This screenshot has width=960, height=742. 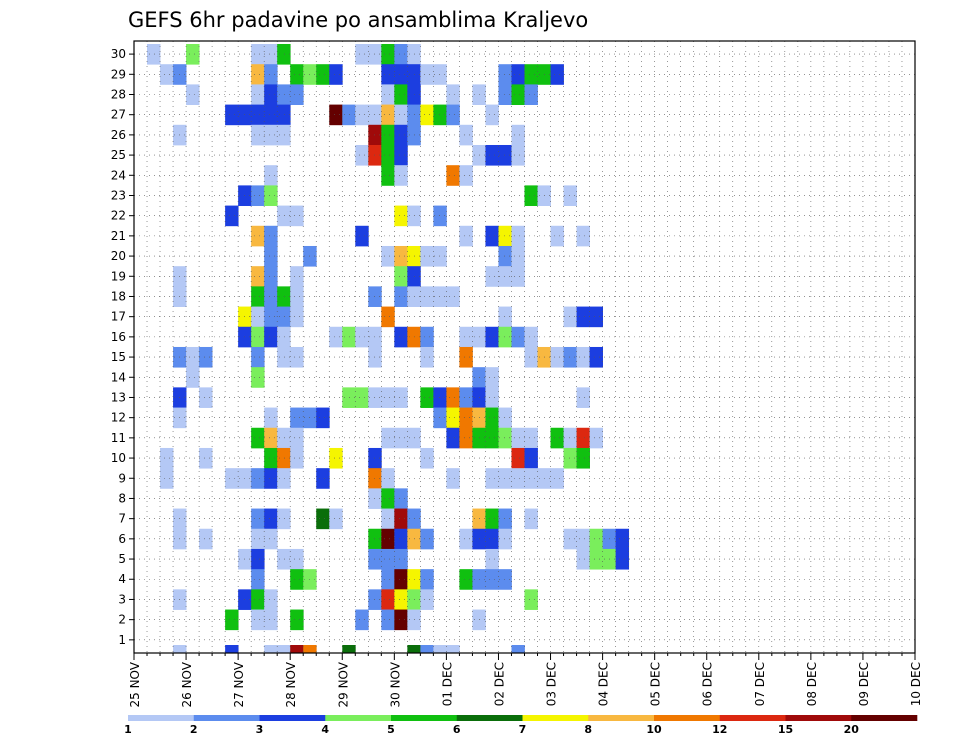 I want to click on x-tick-label: 26 NOV, so click(x=187, y=684).